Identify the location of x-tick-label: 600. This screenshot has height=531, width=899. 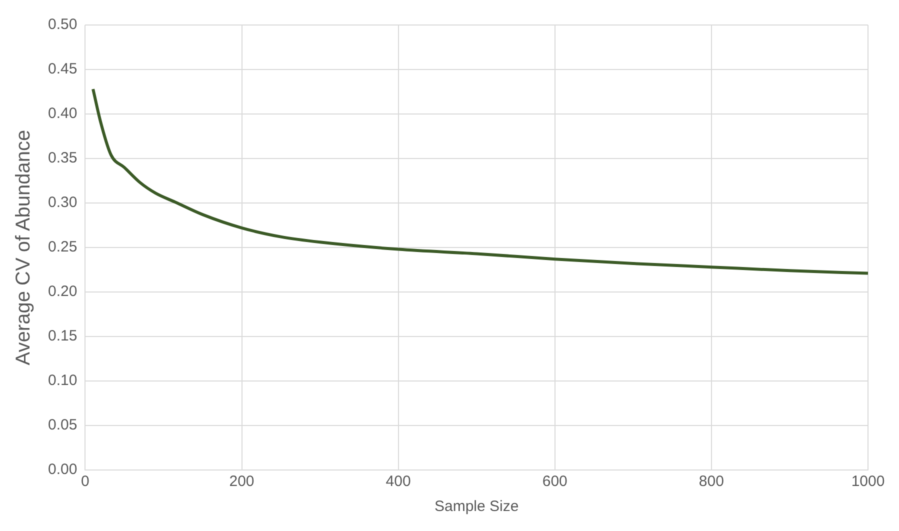
(555, 481).